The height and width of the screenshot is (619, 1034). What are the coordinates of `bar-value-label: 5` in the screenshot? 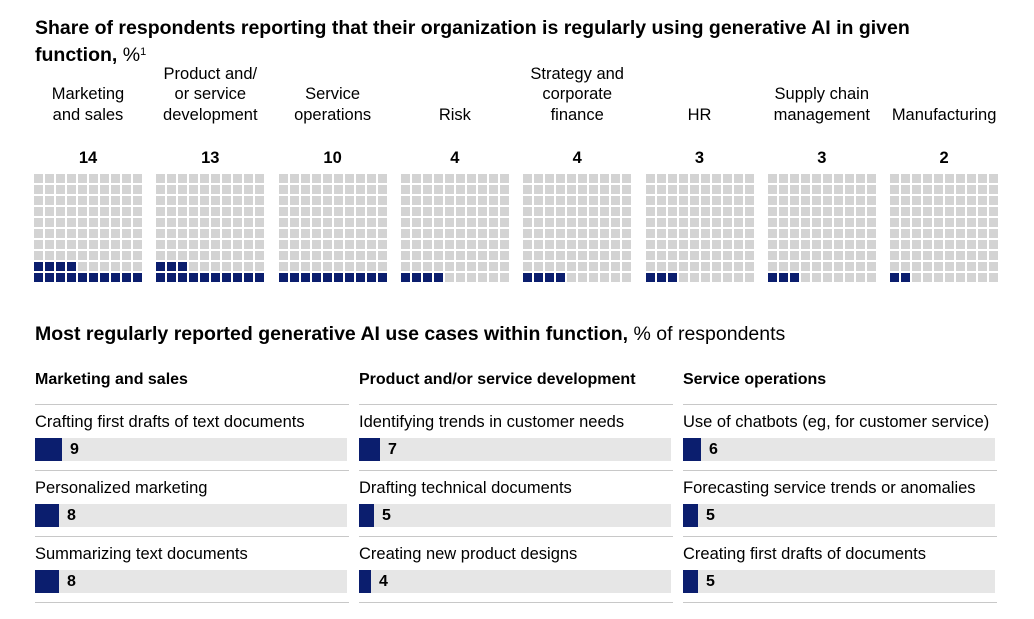 It's located at (710, 515).